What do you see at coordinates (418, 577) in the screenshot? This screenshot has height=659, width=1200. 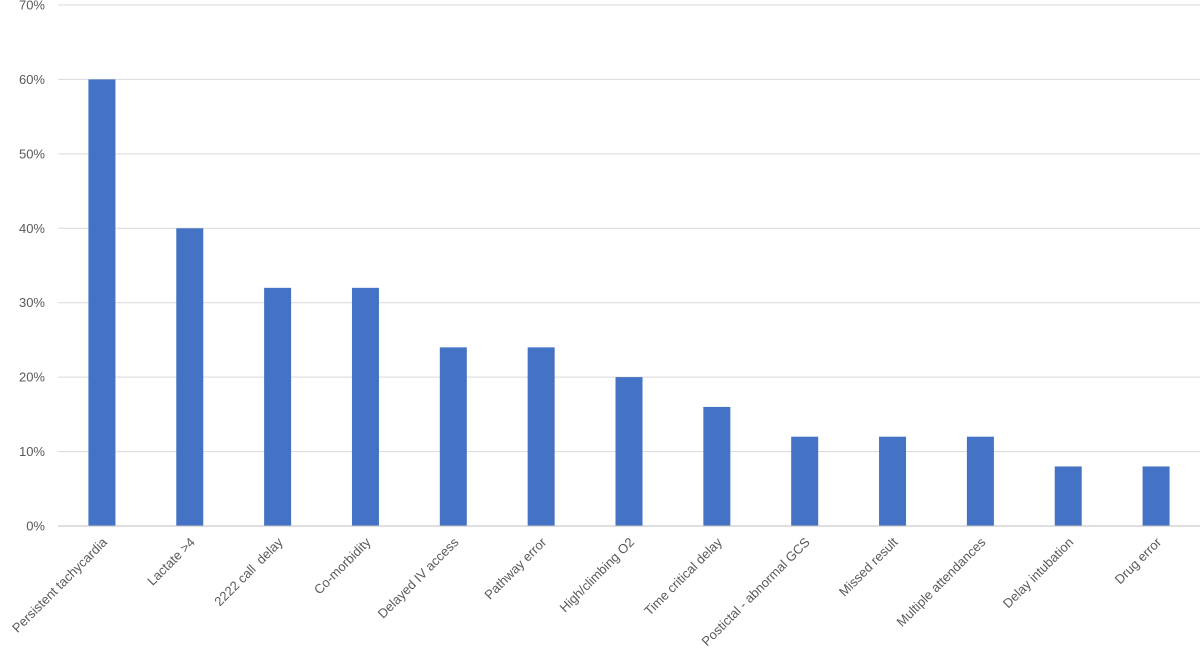 I see `x-category-label: Delayed IV access` at bounding box center [418, 577].